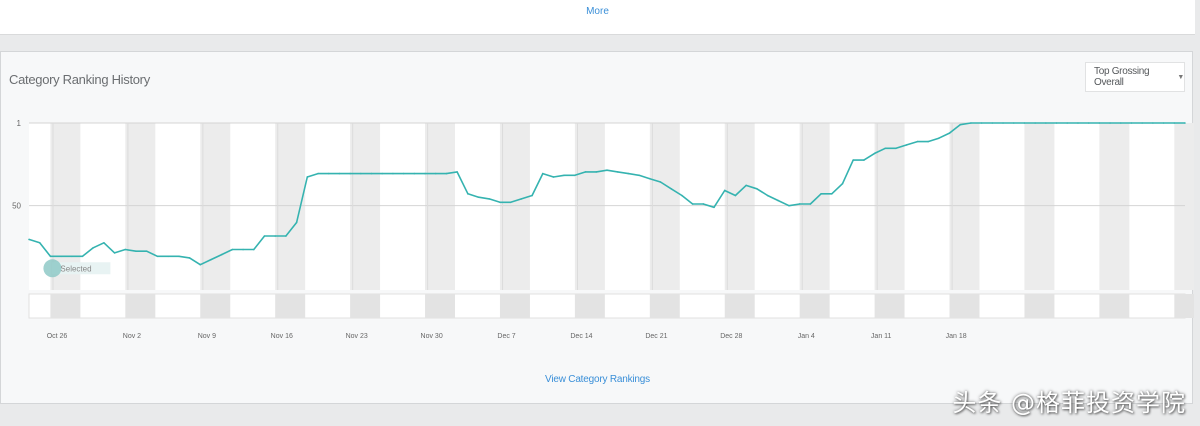  I want to click on chart-type-dropdown: Top Grossing Overall ▼, so click(1135, 77).